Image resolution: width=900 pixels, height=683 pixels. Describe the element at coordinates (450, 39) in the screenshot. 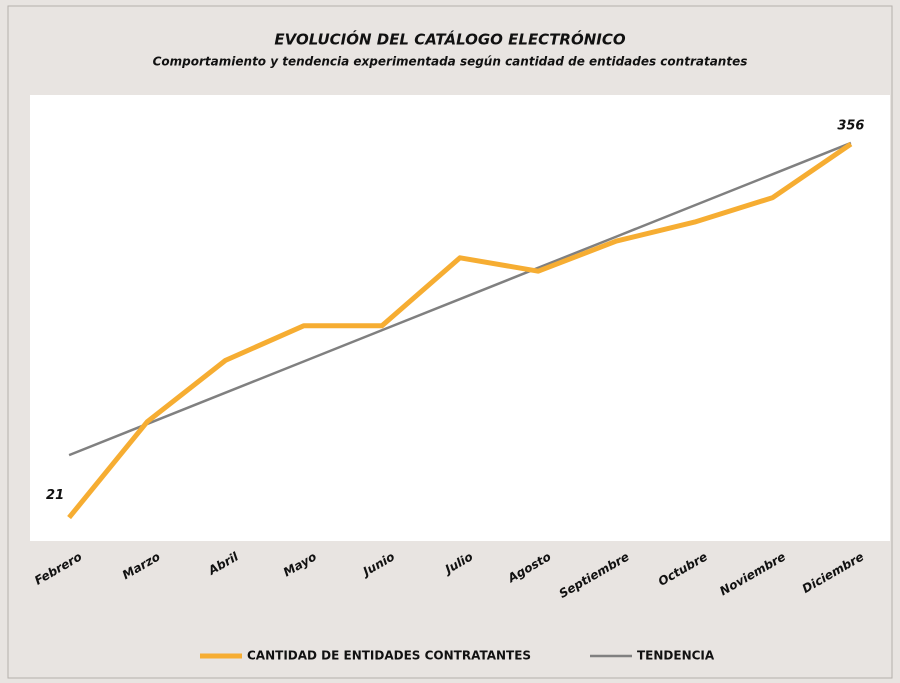

I see `chart-title: EVOLUCIÓN DEL CATÁLOGO ELECTRÓNICO` at that location.